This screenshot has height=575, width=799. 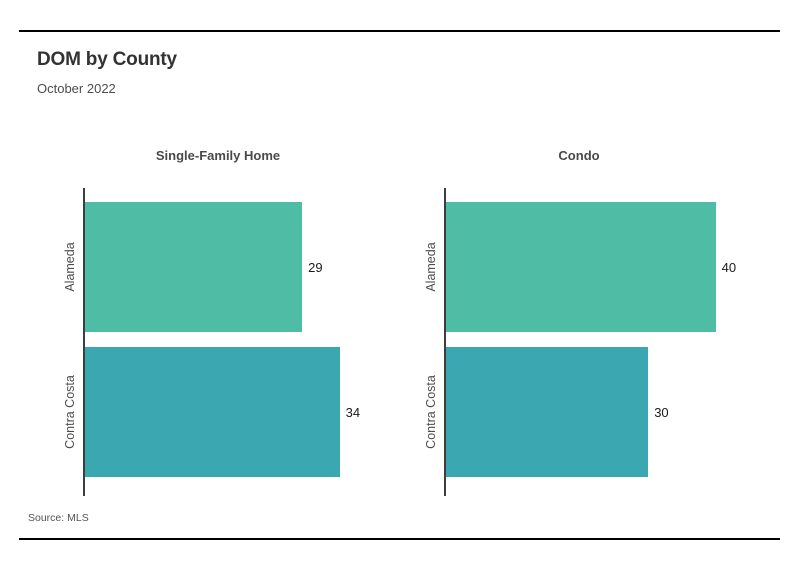 What do you see at coordinates (58, 518) in the screenshot?
I see `source-note: Source: MLS` at bounding box center [58, 518].